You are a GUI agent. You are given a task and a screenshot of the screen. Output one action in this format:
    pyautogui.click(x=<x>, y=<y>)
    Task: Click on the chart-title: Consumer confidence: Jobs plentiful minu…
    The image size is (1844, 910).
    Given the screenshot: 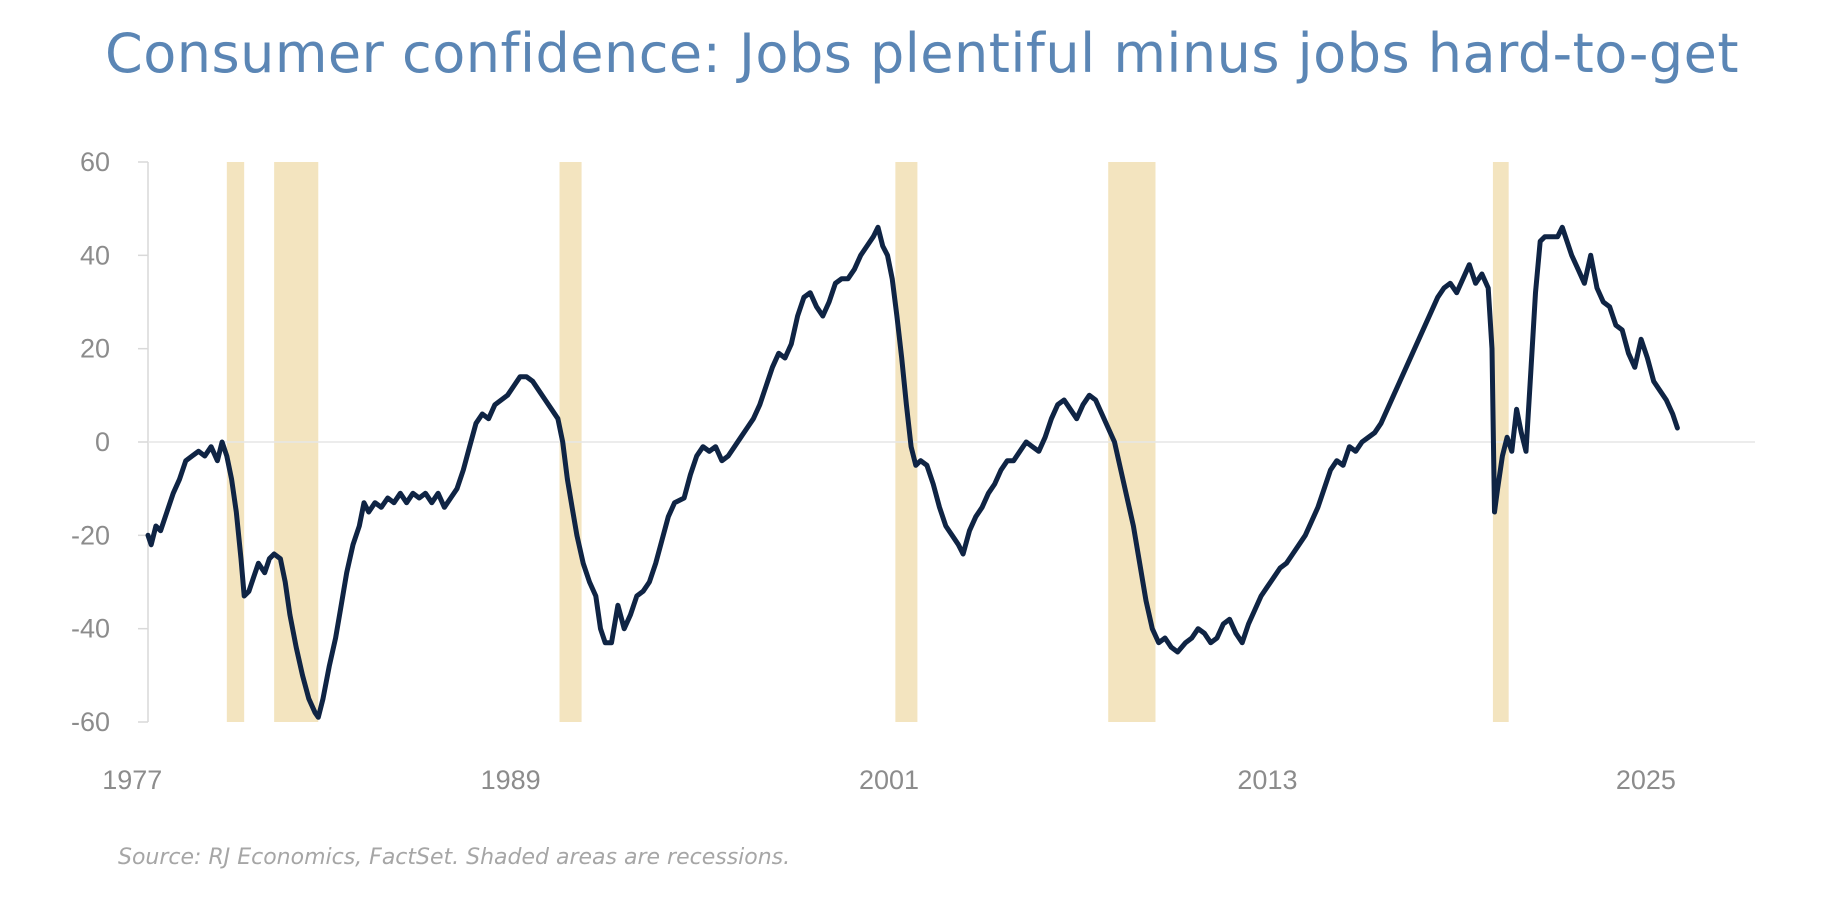 What is the action you would take?
    pyautogui.click(x=922, y=53)
    